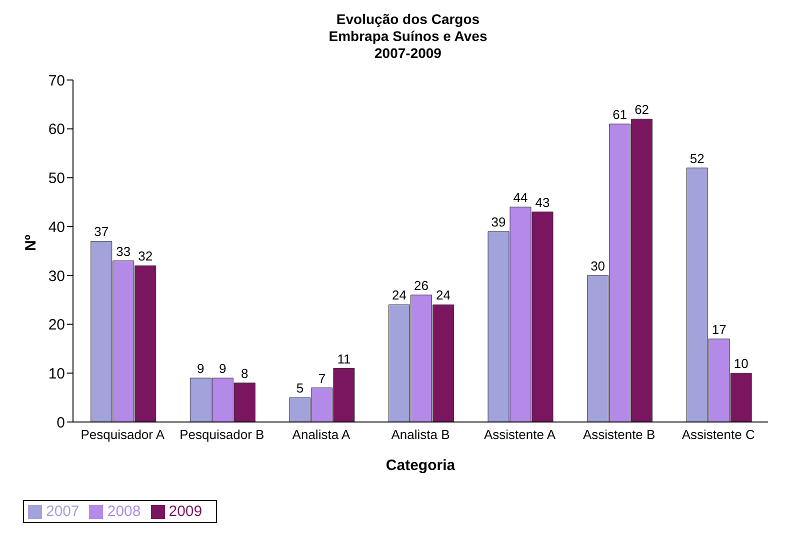  I want to click on x-tick-label: Assistente A, so click(520, 434).